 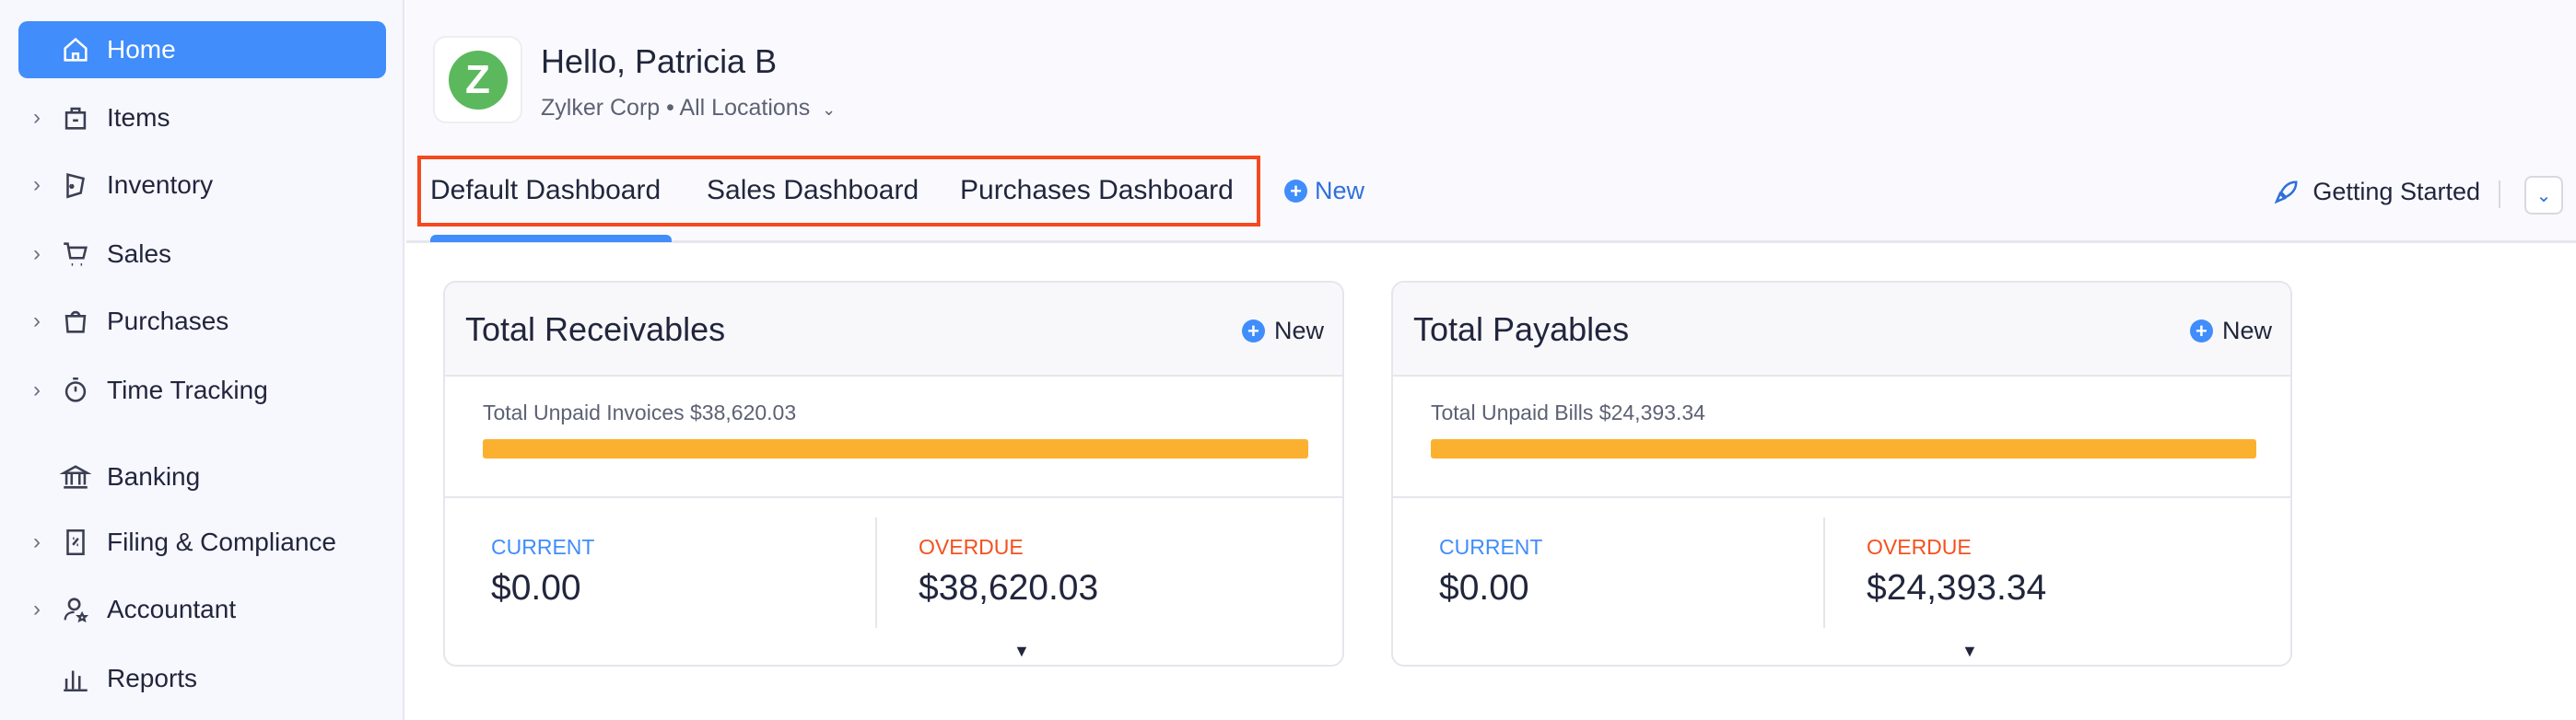 What do you see at coordinates (75, 254) in the screenshot?
I see `cart-icon` at bounding box center [75, 254].